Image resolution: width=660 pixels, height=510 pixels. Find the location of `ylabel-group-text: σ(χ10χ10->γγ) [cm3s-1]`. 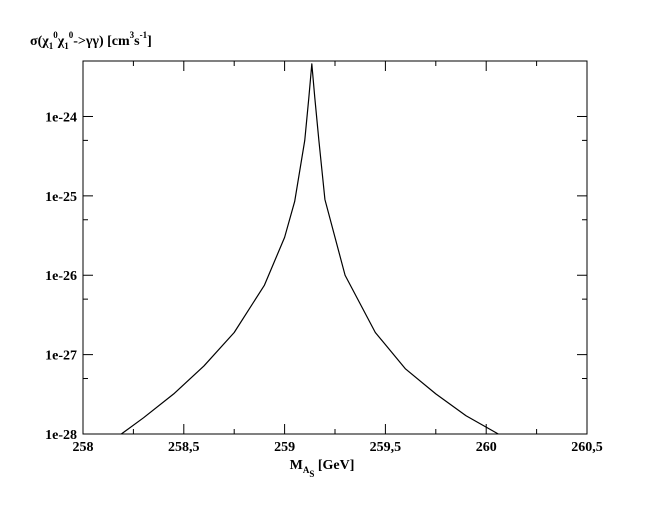

ylabel-group-text: σ(χ10χ10->γγ) [cm3s-1] is located at coordinates (91, 40).